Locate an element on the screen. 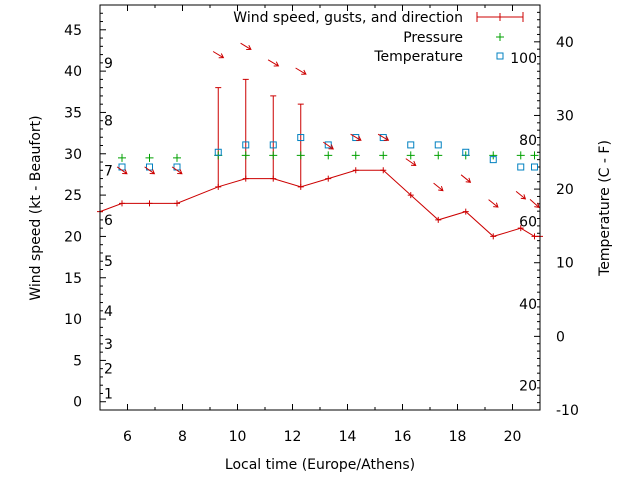  x-tick-label: 10 is located at coordinates (238, 437).